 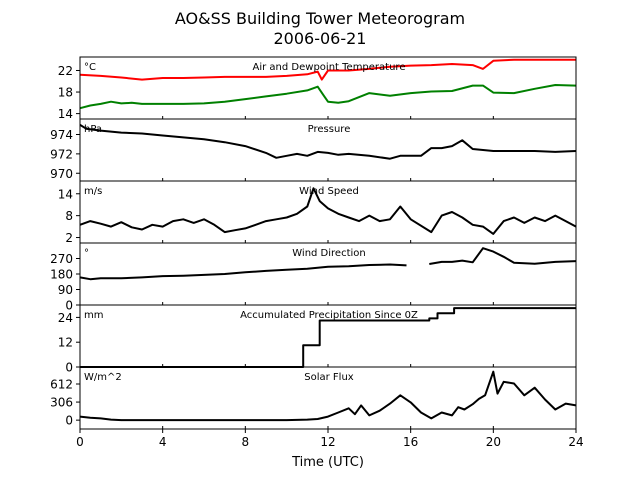 What do you see at coordinates (328, 97) in the screenshot?
I see `panel-0-series-1-line` at bounding box center [328, 97].